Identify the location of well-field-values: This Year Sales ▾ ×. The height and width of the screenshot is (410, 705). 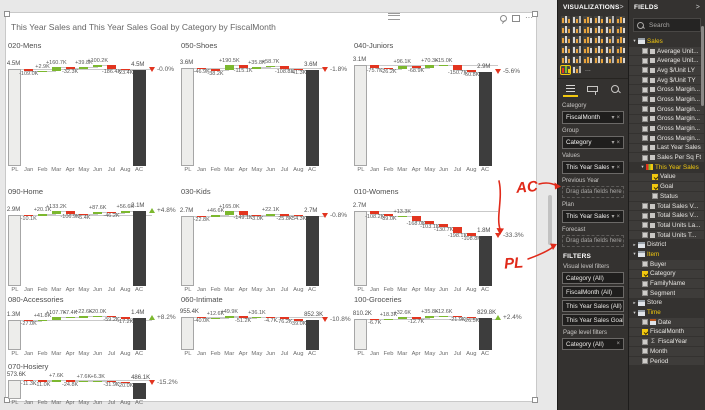
(593, 167).